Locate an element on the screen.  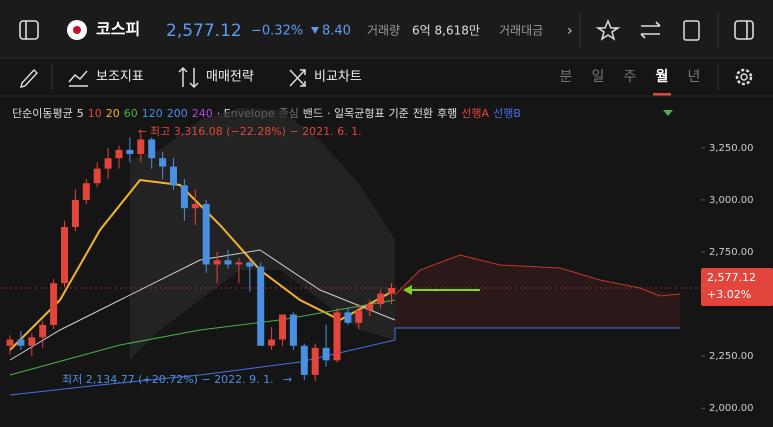
y-tick-label: 3,000.00 is located at coordinates (731, 200).